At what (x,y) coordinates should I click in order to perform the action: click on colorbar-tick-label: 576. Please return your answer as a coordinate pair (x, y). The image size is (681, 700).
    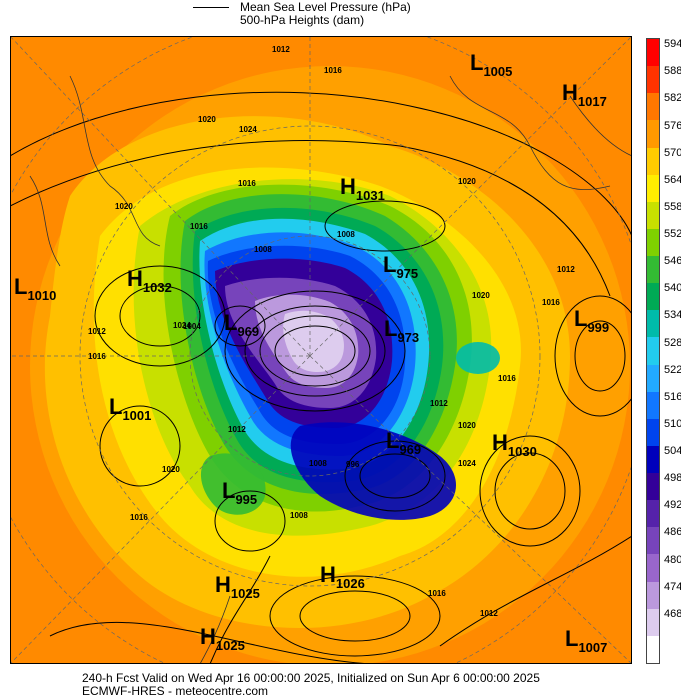
    Looking at the image, I should click on (672, 125).